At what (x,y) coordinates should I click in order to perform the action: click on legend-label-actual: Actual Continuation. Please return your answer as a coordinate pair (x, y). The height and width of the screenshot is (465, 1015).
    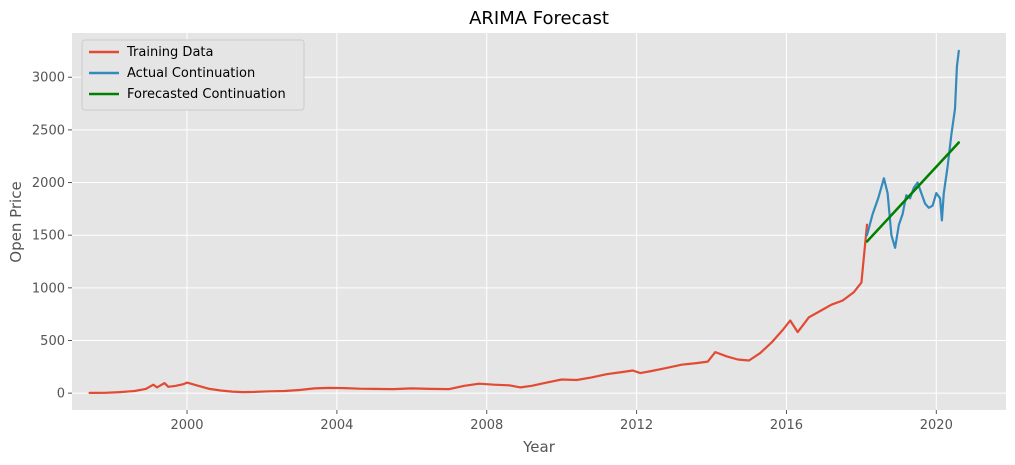
    Looking at the image, I should click on (191, 73).